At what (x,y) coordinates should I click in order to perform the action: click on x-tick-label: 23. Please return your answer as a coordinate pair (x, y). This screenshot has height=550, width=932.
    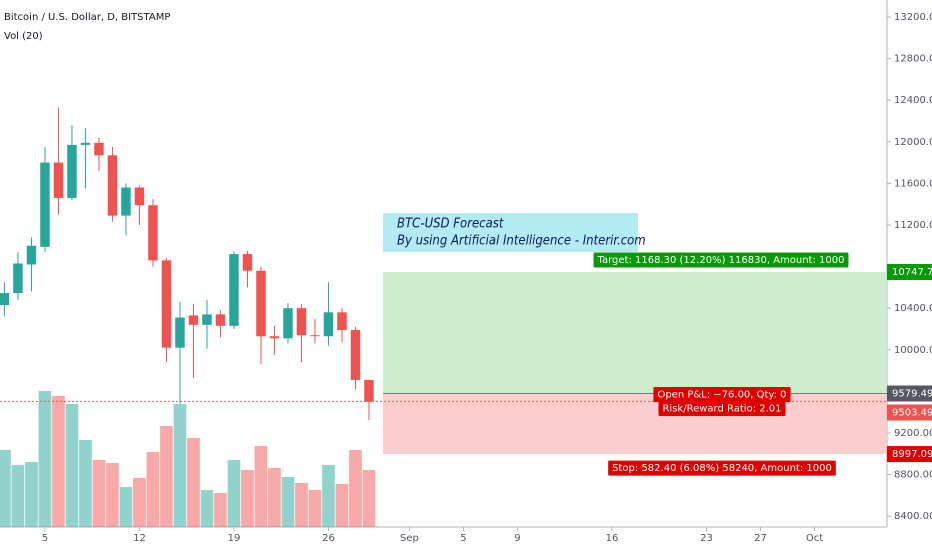
    Looking at the image, I should click on (706, 538).